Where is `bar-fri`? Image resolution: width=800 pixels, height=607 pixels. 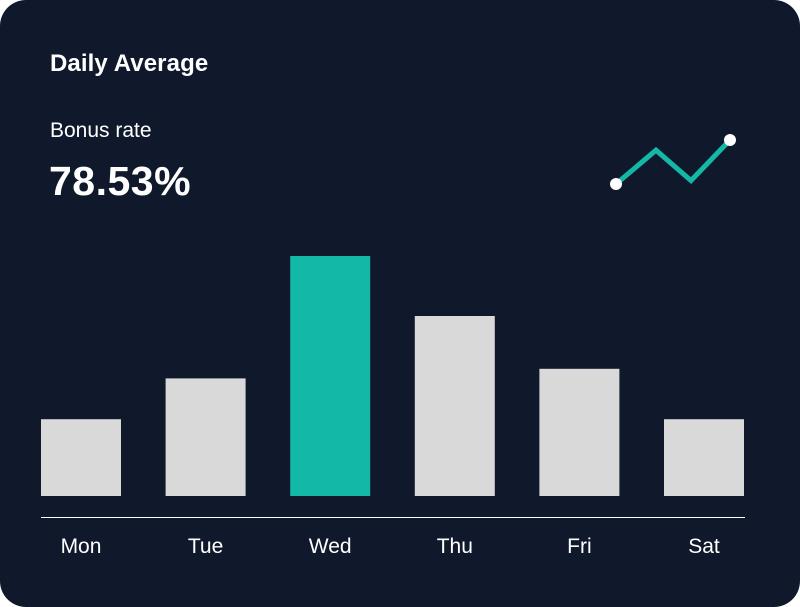
bar-fri is located at coordinates (579, 432).